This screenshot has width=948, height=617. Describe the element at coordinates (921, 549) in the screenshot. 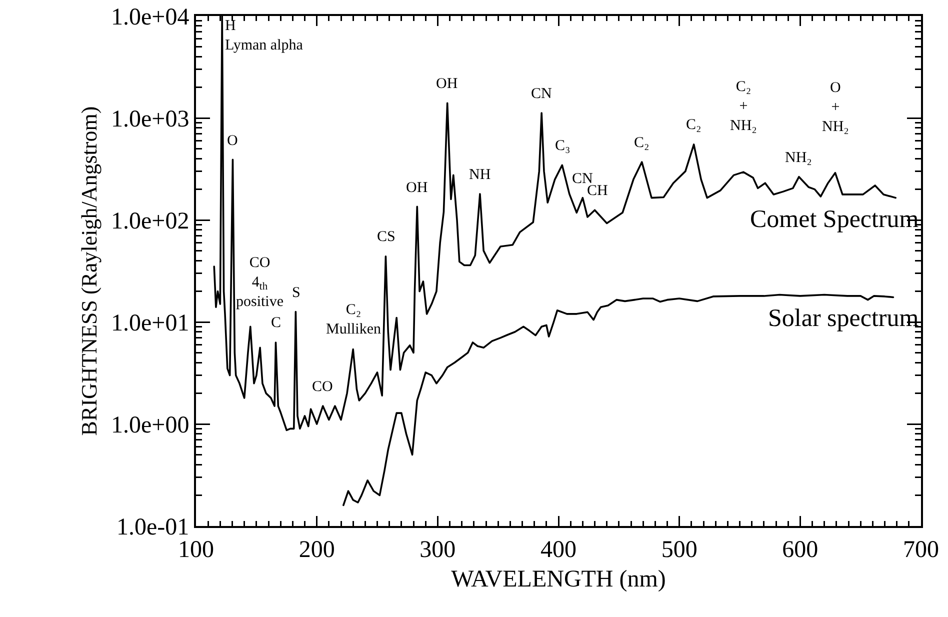

I see `x-tick-label: 700` at that location.